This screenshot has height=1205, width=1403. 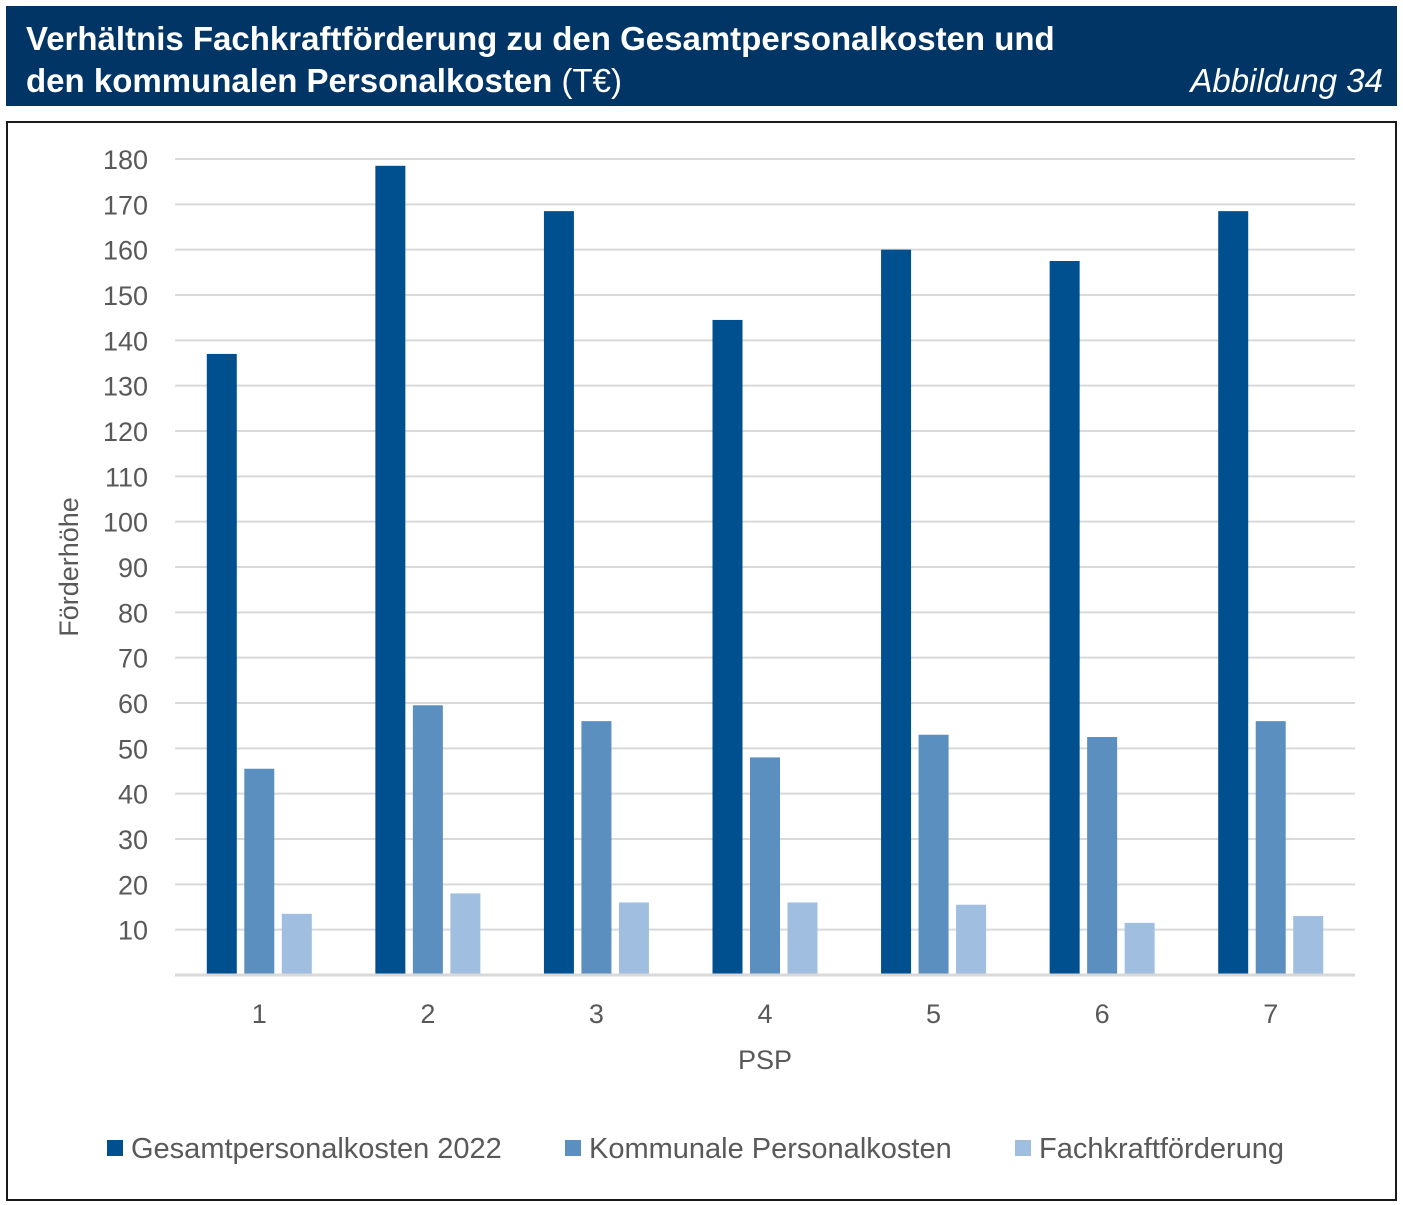 I want to click on y-tick-label: 100, so click(x=125, y=523).